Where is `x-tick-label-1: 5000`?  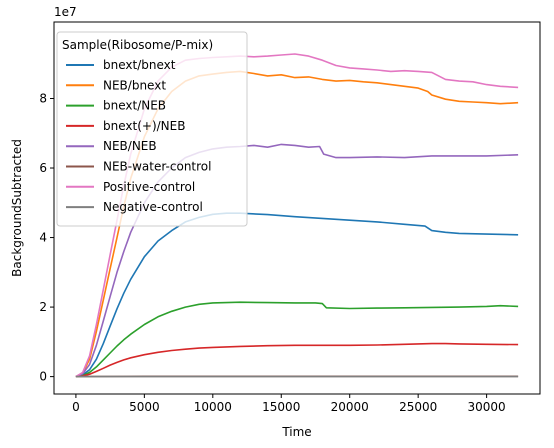
x-tick-label-1: 5000 is located at coordinates (144, 407).